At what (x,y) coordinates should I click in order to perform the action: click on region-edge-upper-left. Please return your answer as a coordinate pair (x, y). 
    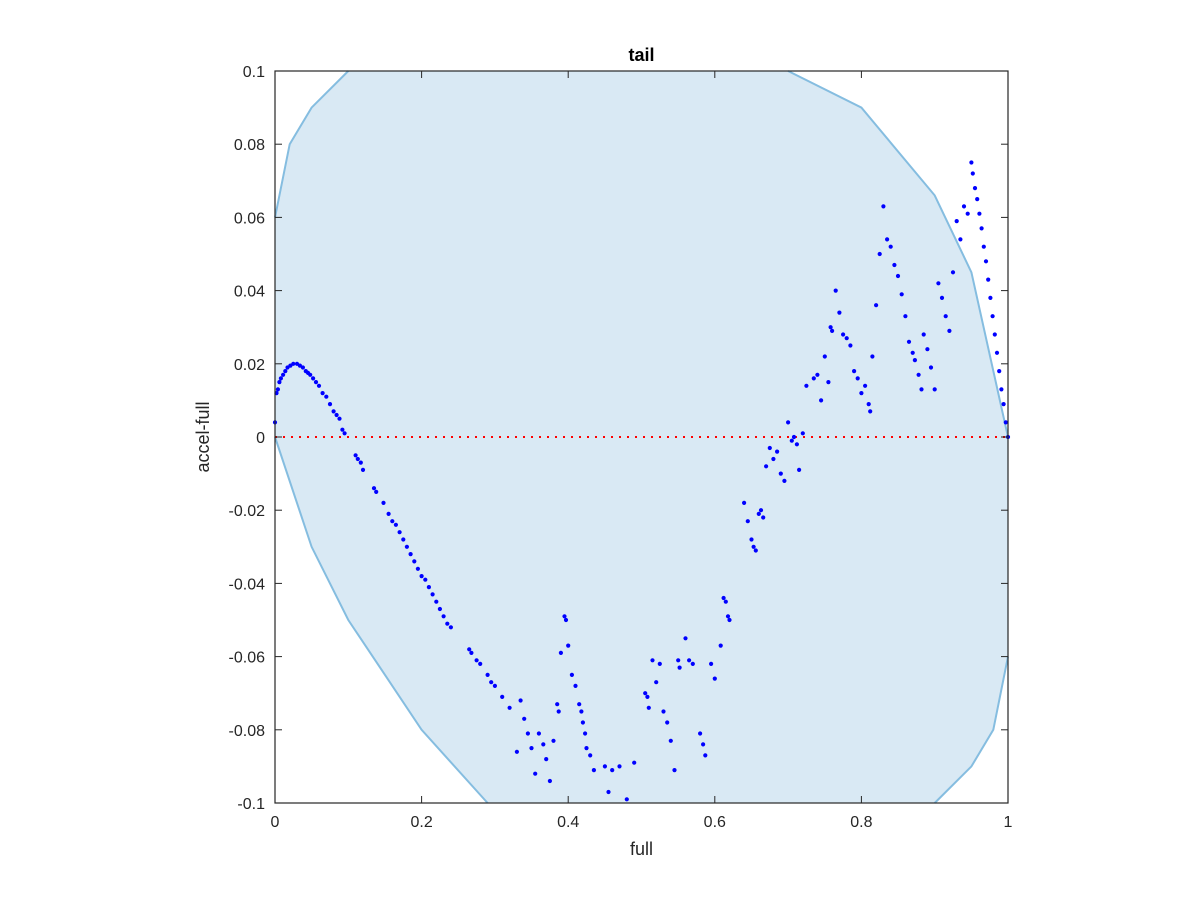
    Looking at the image, I should click on (312, 144).